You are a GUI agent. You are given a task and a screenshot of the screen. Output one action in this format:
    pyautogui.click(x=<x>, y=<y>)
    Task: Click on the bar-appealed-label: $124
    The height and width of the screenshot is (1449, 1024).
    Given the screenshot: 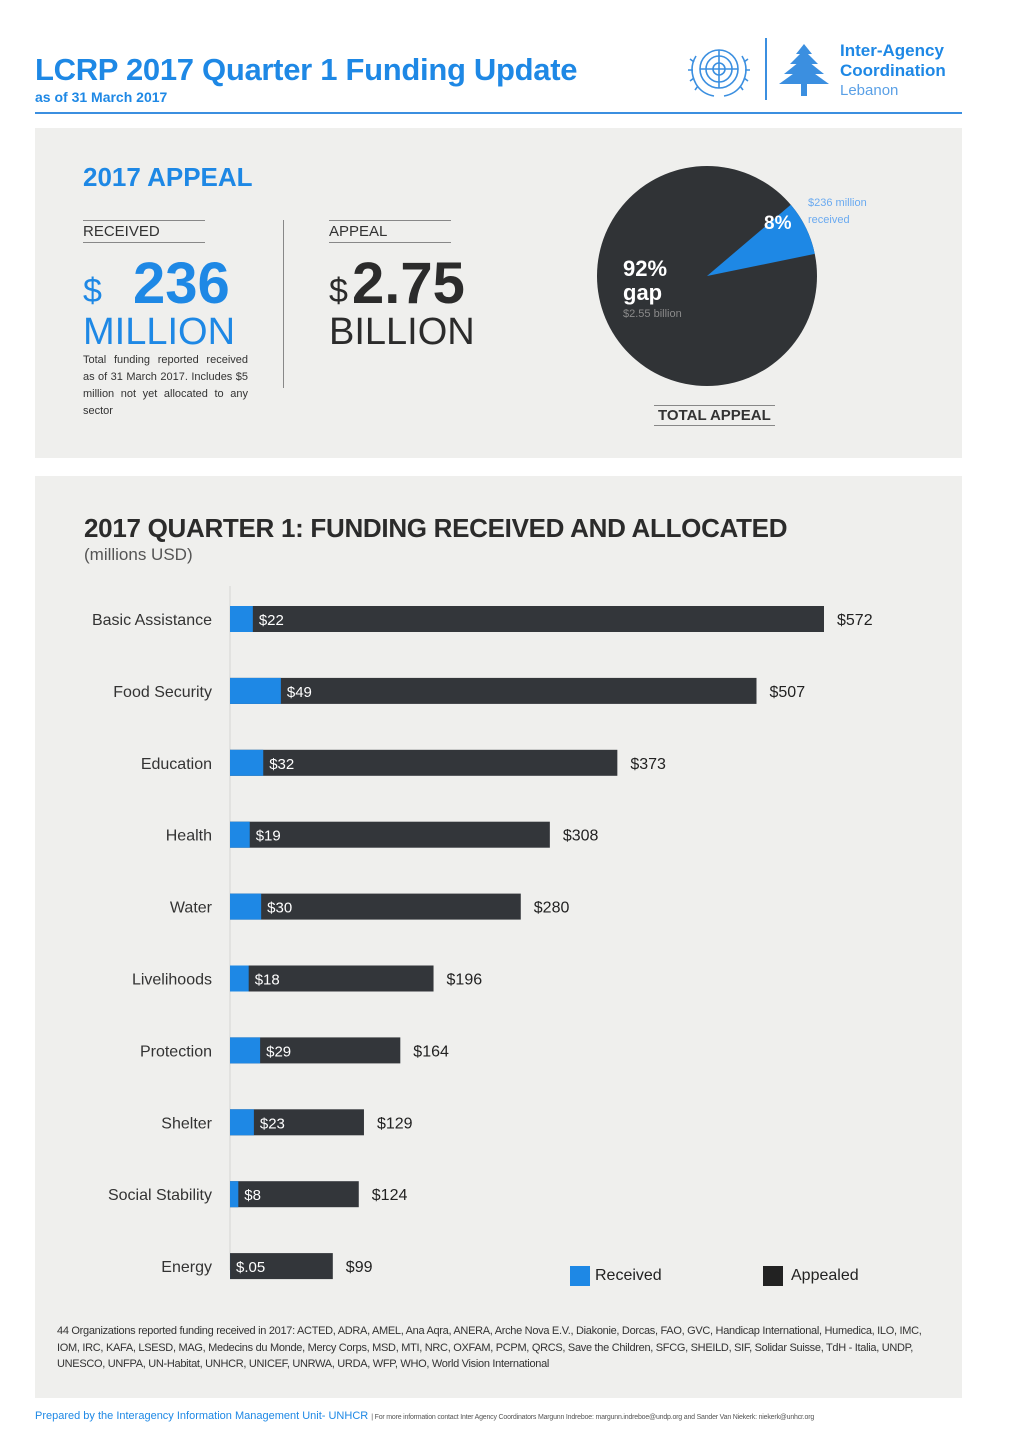 What is the action you would take?
    pyautogui.click(x=390, y=1195)
    